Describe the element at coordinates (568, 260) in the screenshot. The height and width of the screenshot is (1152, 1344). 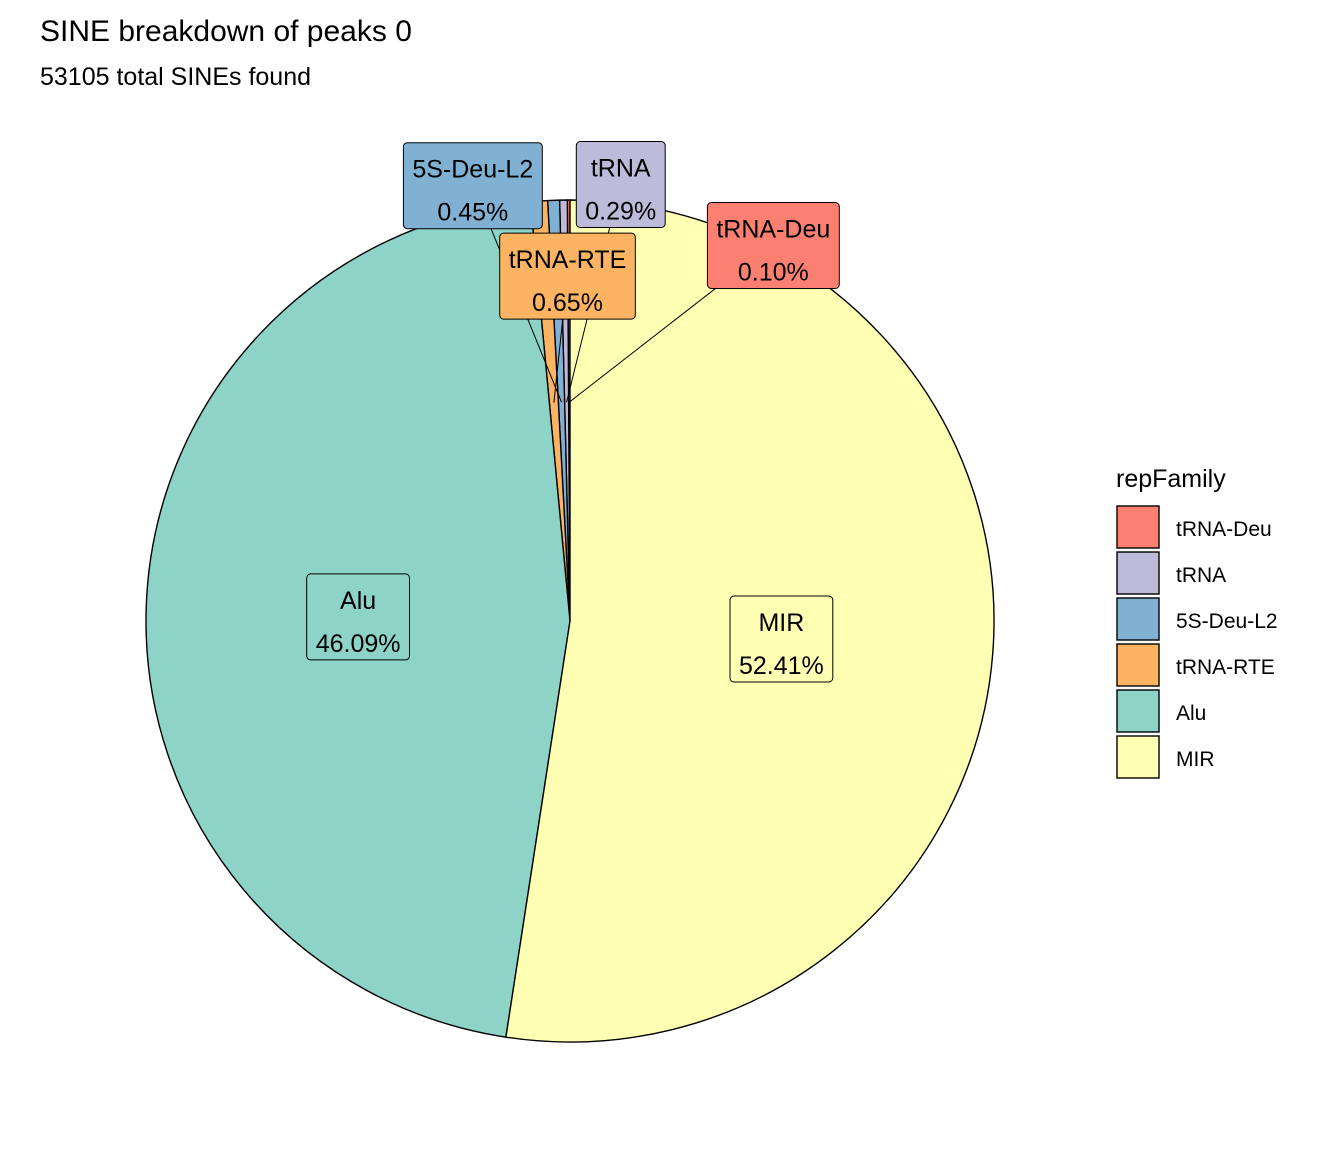
I see `slice-label-name: tRNA-RTE` at that location.